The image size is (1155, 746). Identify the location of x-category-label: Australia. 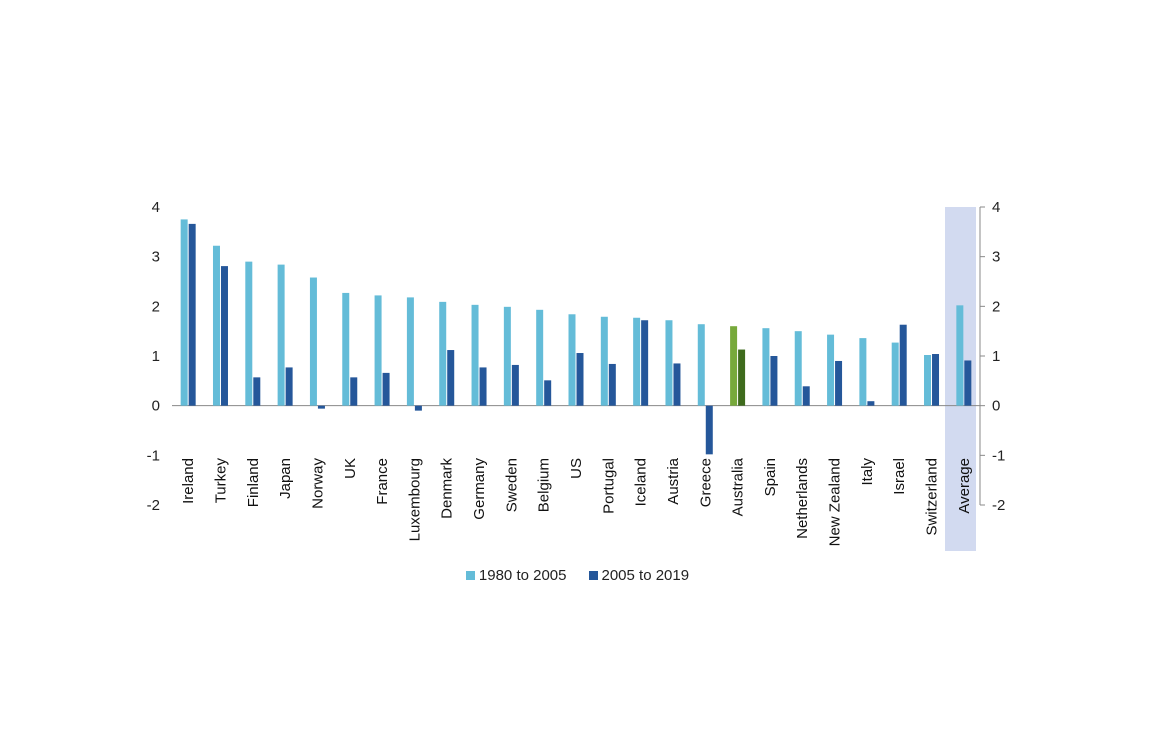
(738, 486).